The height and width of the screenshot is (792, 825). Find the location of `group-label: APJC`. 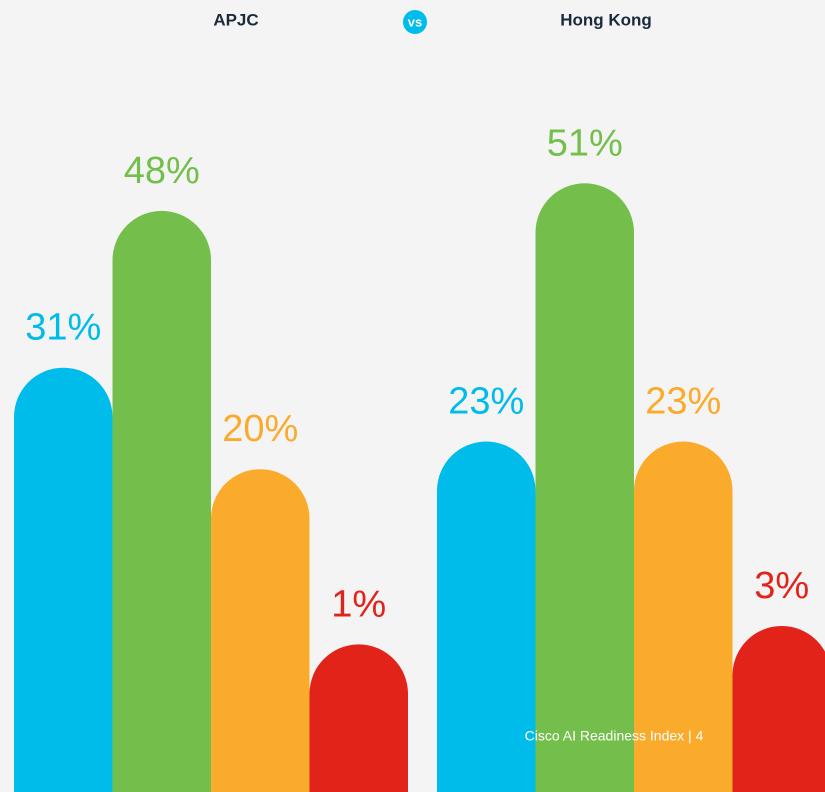

group-label: APJC is located at coordinates (235, 19).